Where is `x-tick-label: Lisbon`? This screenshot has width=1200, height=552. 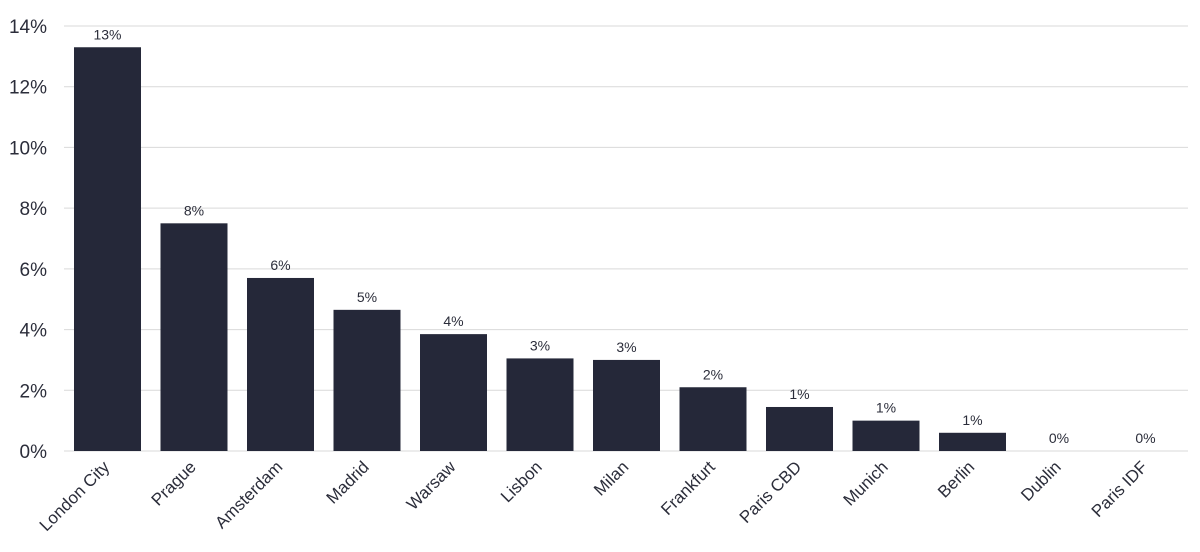 x-tick-label: Lisbon is located at coordinates (521, 481).